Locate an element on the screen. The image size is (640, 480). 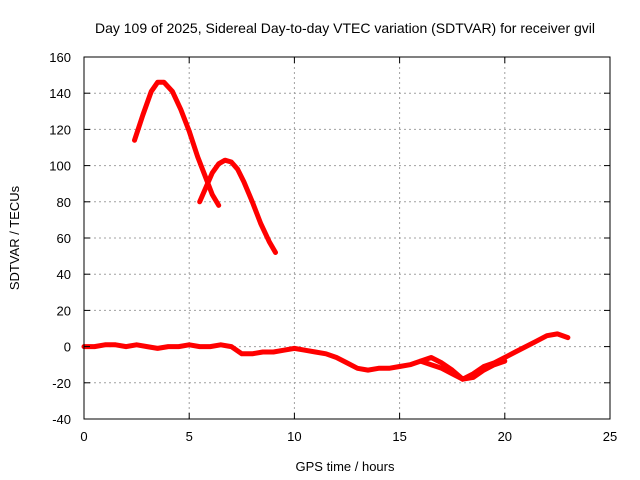
series-line-baseline is located at coordinates (326, 356).